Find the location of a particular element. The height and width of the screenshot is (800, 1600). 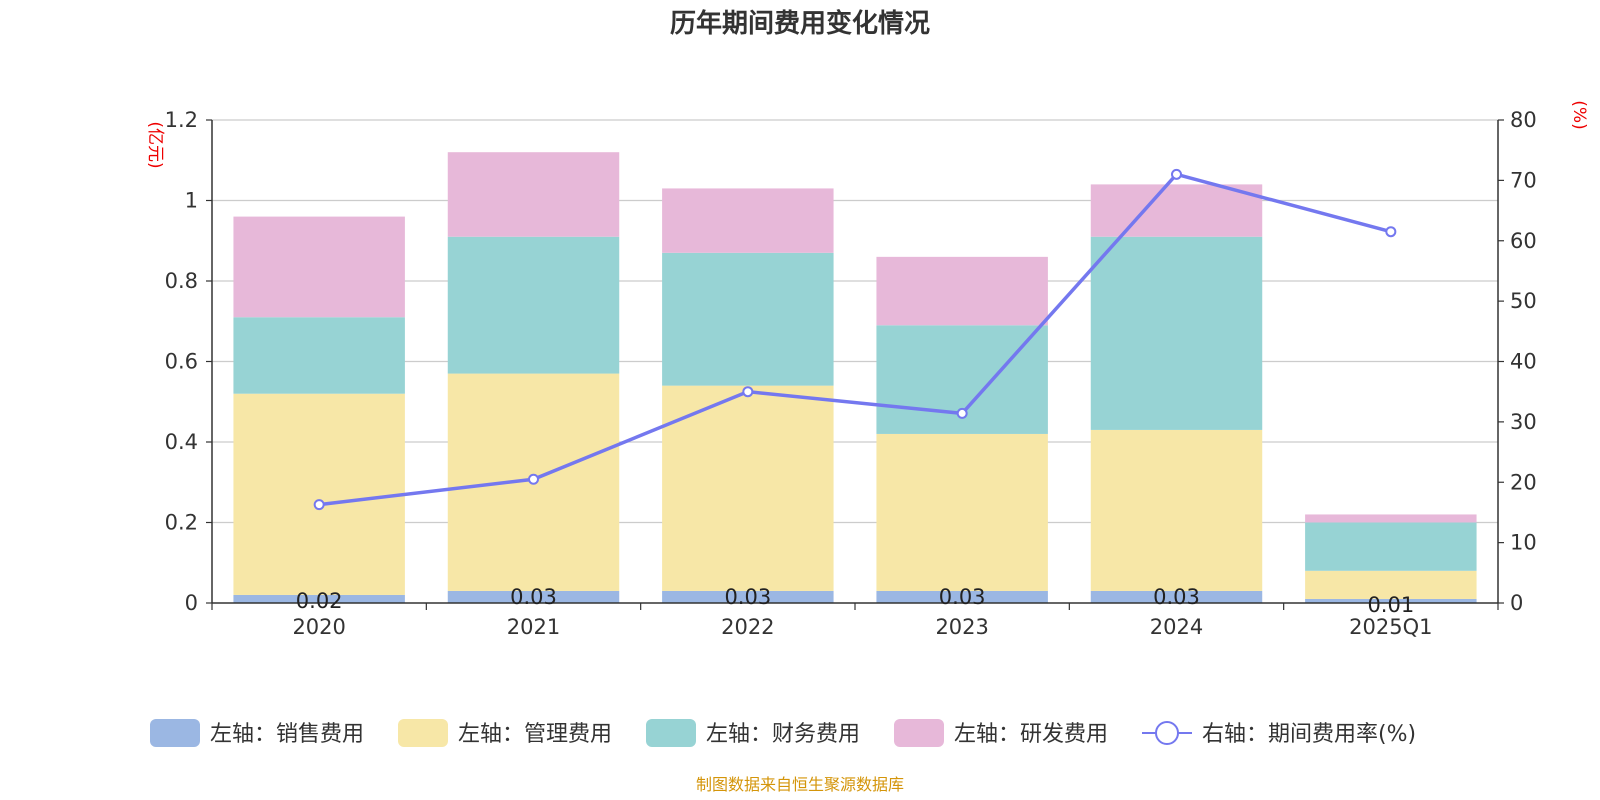

chart-title: 历年期间费用变化情况 is located at coordinates (800, 23).